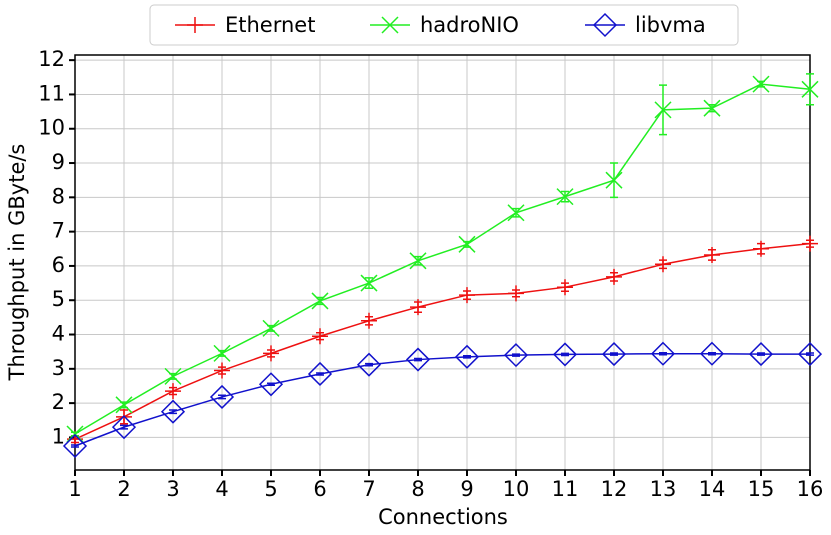 This screenshot has height=535, width=831. I want to click on x-tick-label: 8, so click(417, 489).